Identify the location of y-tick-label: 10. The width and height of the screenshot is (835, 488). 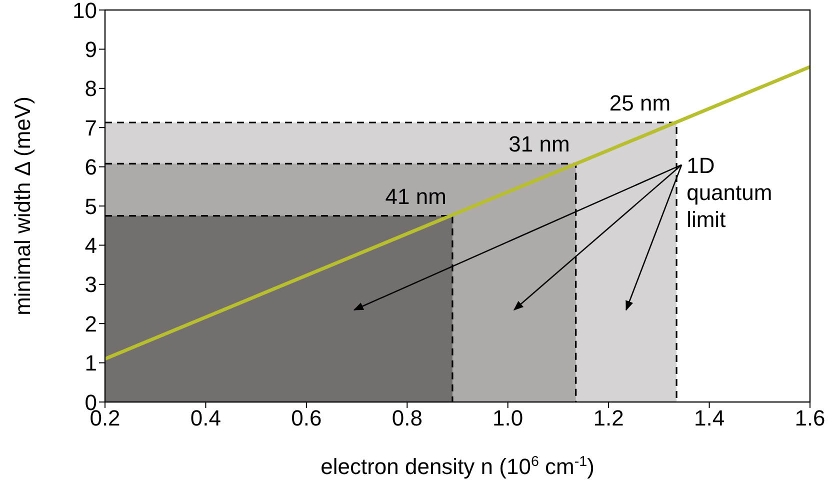
(84, 11).